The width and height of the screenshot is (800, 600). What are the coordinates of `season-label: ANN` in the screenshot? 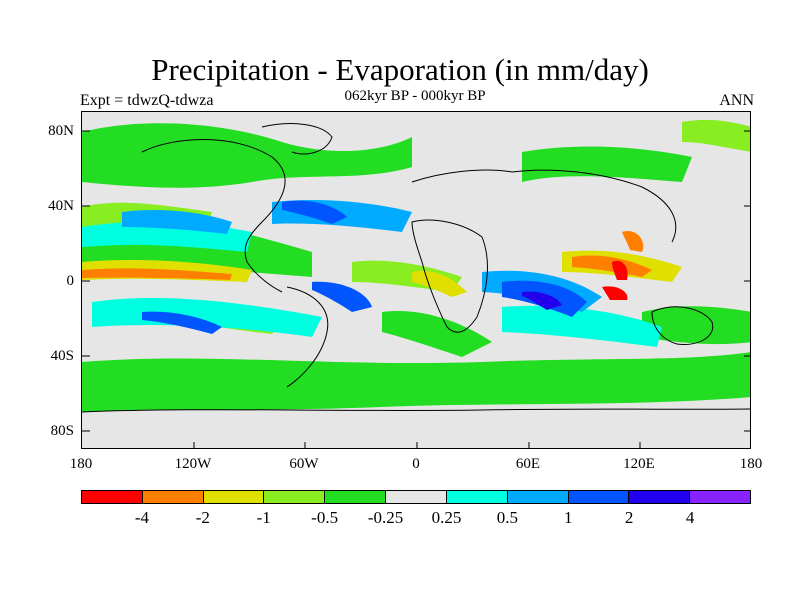 It's located at (736, 100).